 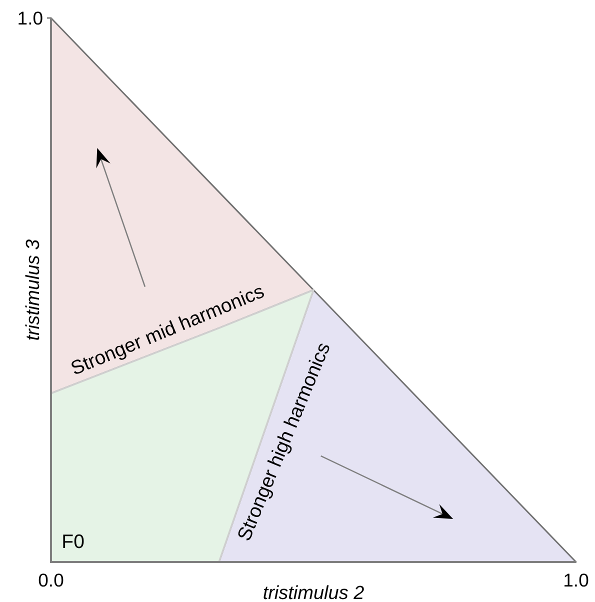 What do you see at coordinates (51, 580) in the screenshot?
I see `x-tick-label: 0.0` at bounding box center [51, 580].